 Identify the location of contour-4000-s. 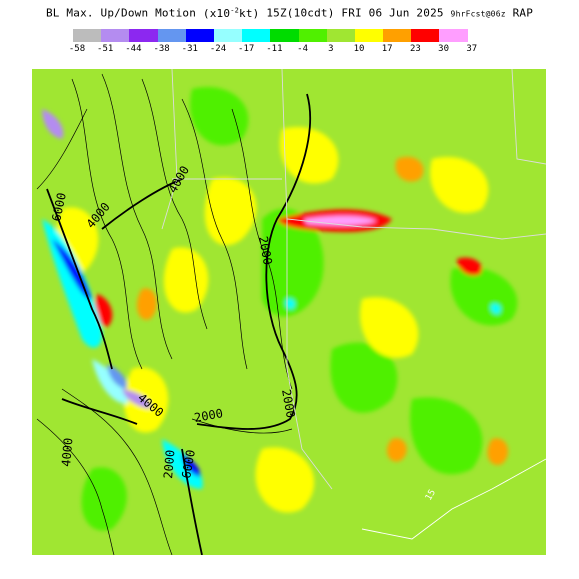
(99, 411).